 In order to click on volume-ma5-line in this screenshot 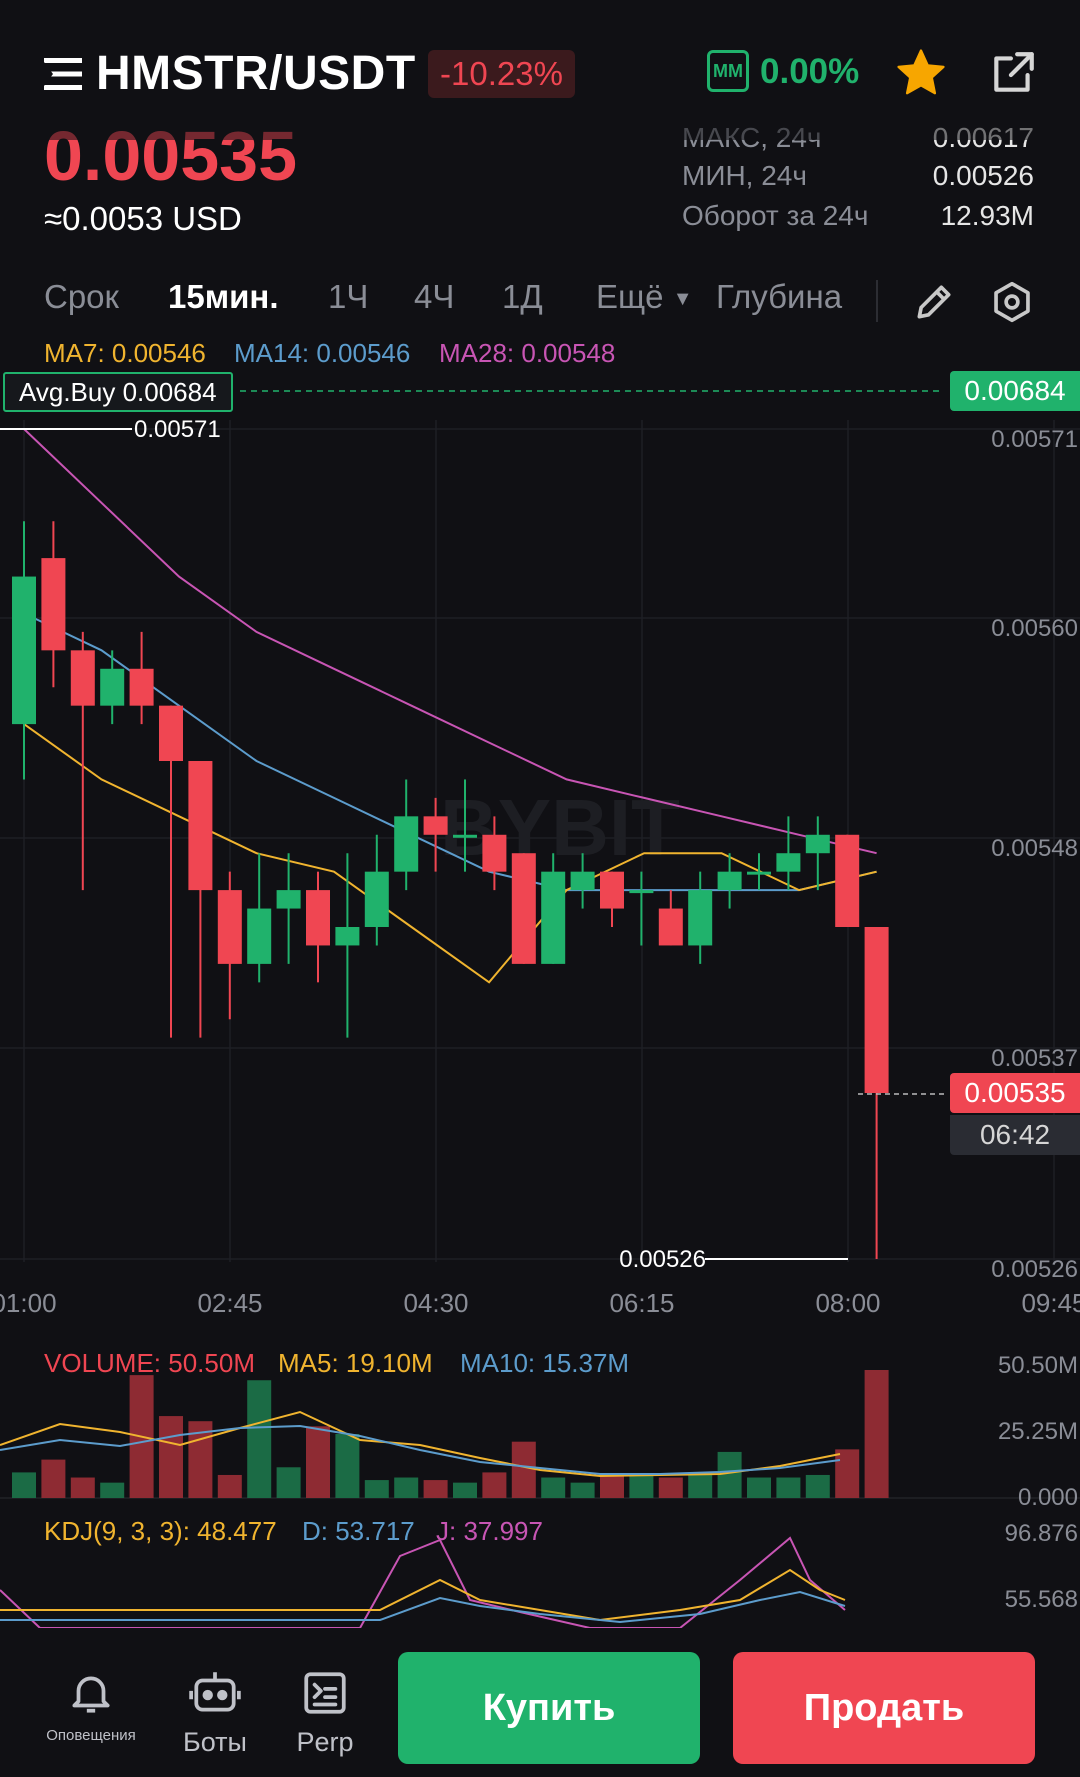, I will do `click(420, 1444)`.